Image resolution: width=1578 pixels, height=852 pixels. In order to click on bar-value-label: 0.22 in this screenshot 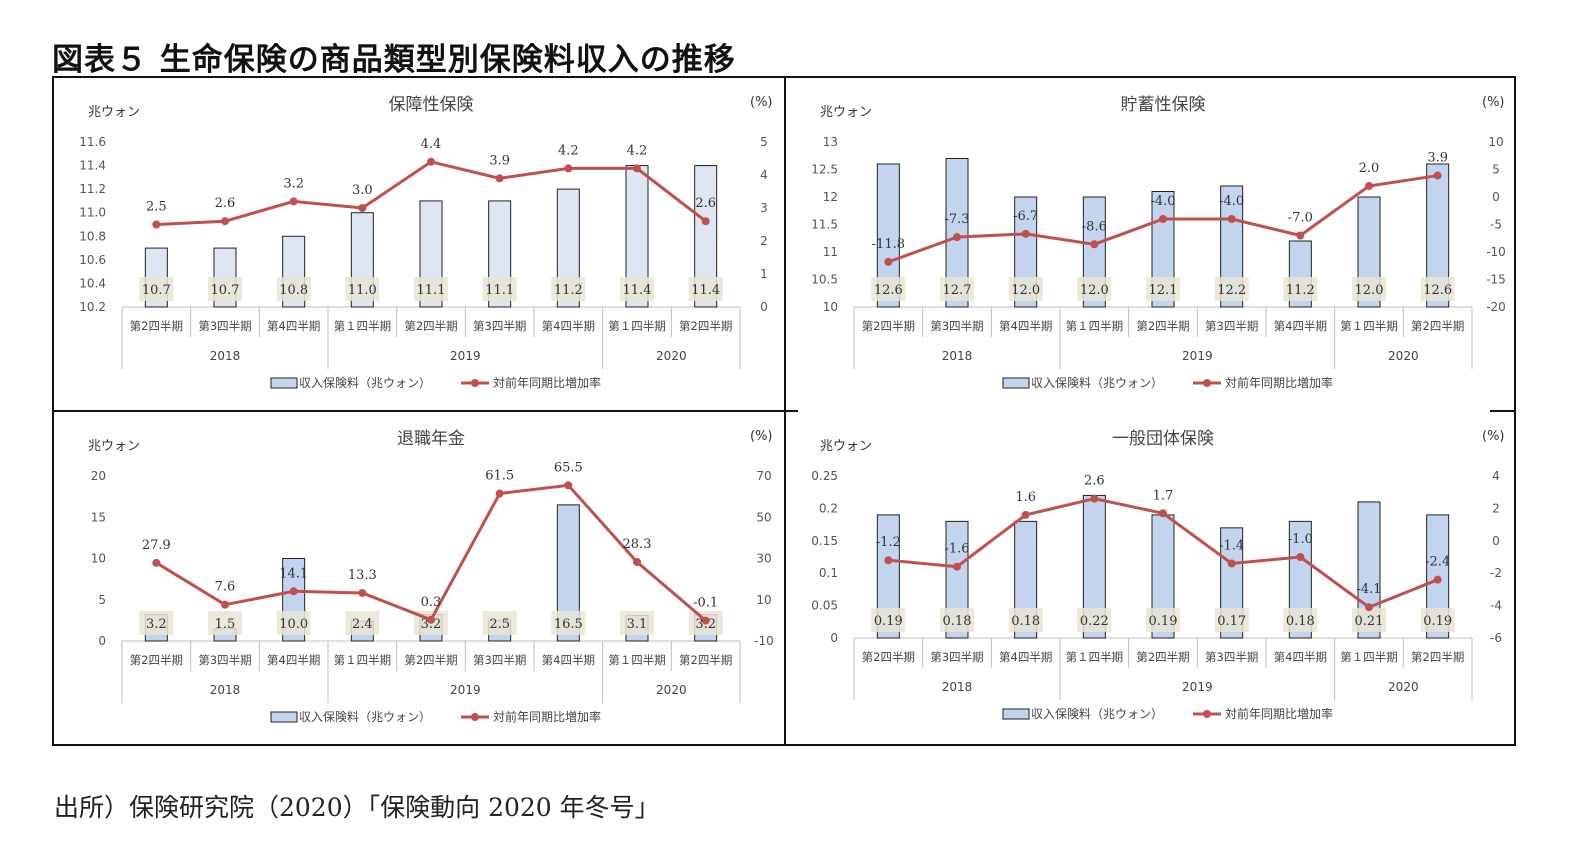, I will do `click(1094, 621)`.